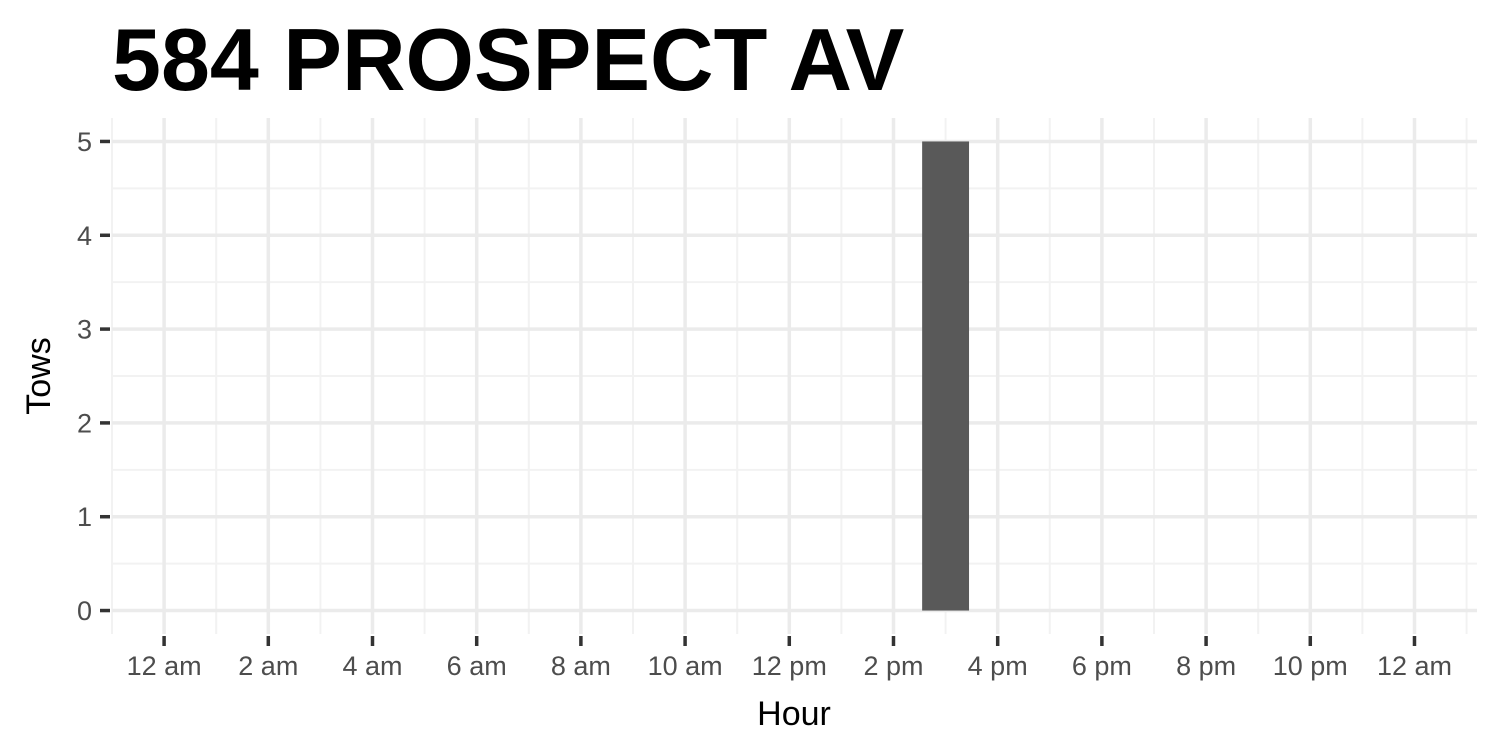 Image resolution: width=1500 pixels, height=750 pixels. I want to click on x-tick-label: 12 pm, so click(789, 666).